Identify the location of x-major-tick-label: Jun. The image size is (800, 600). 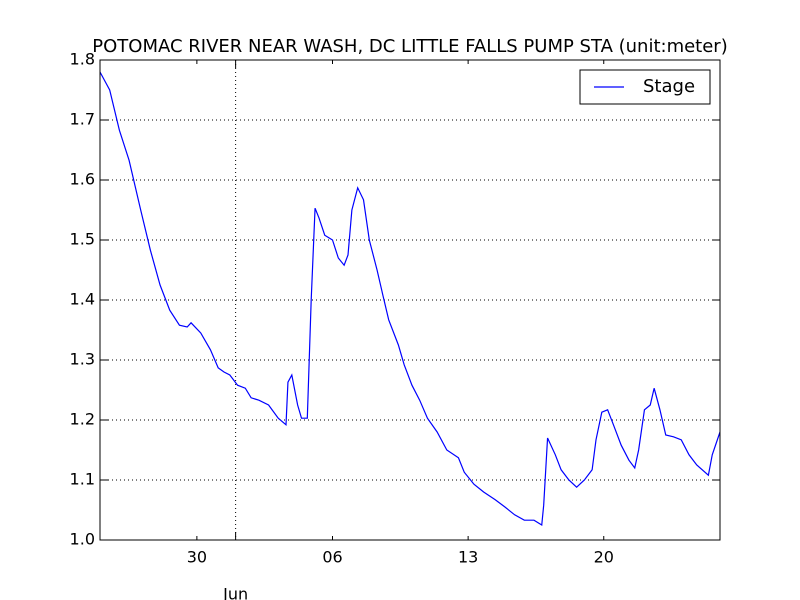
(235, 592).